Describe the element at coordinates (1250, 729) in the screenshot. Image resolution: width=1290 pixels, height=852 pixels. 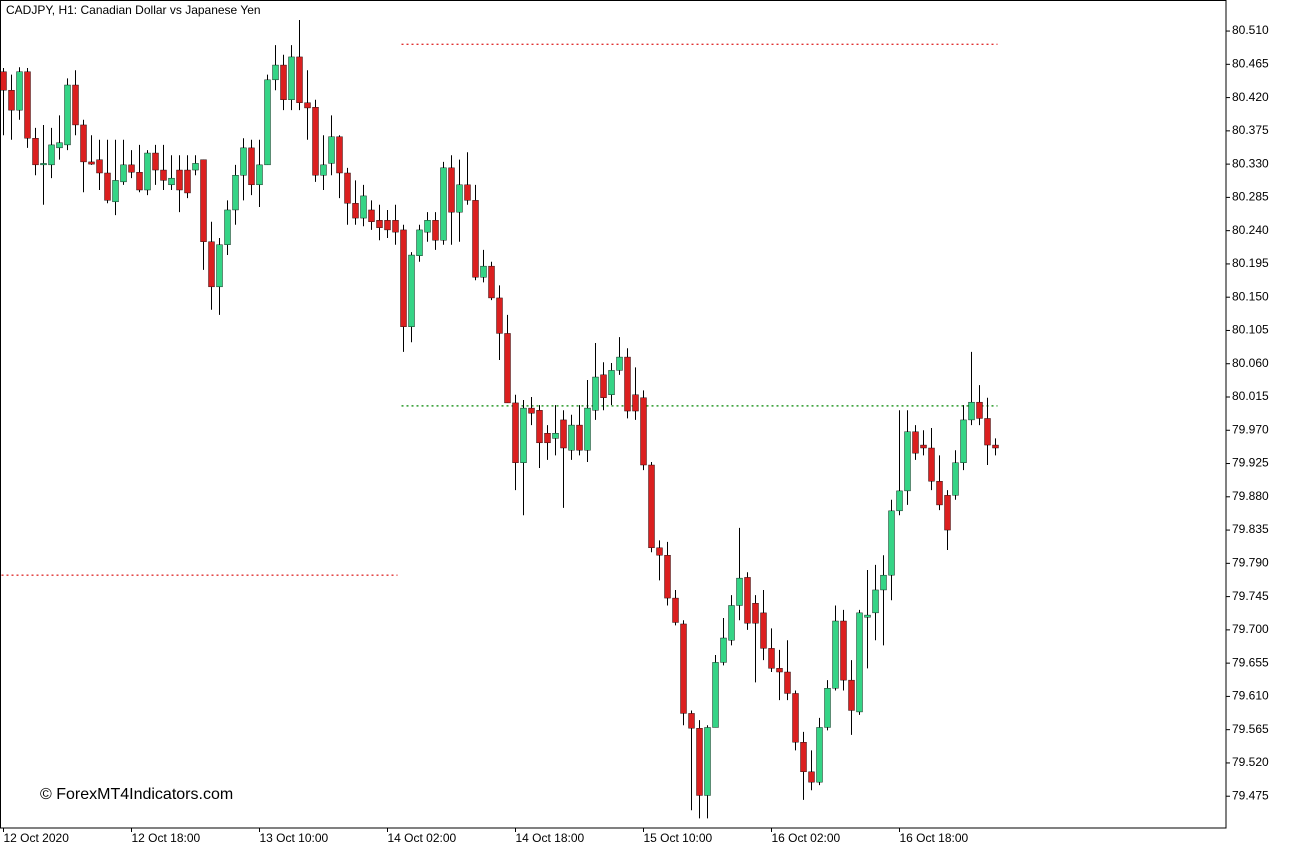
I see `y-tick-label: 79.565` at that location.